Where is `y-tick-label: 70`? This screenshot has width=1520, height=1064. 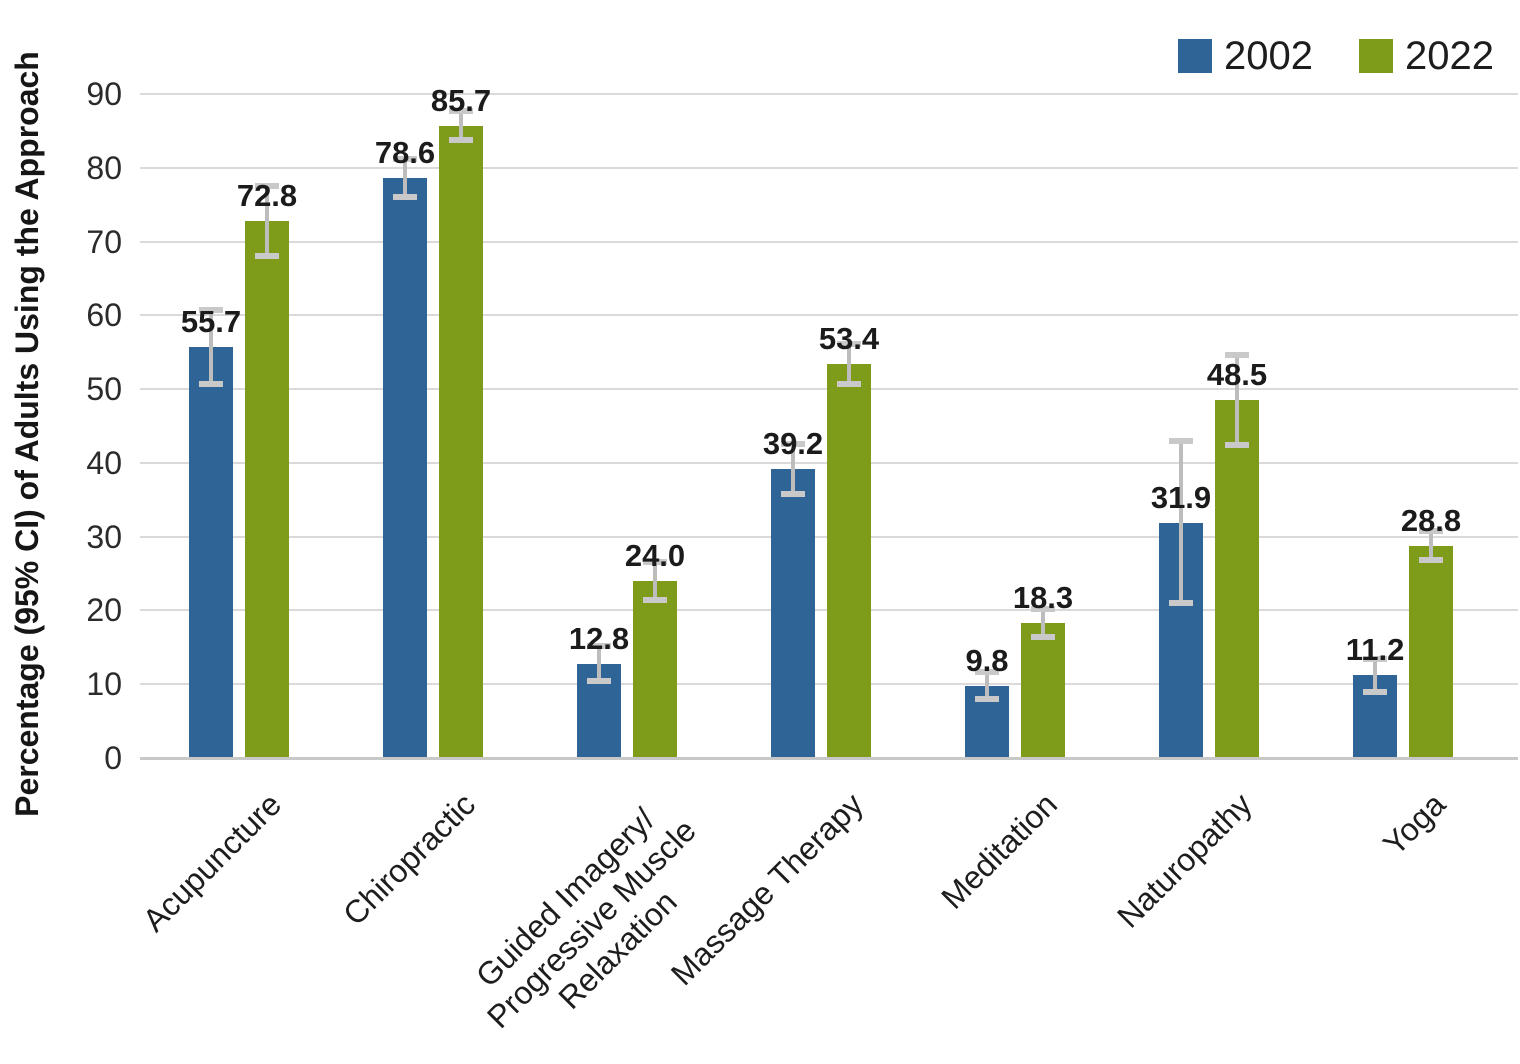 y-tick-label: 70 is located at coordinates (104, 241).